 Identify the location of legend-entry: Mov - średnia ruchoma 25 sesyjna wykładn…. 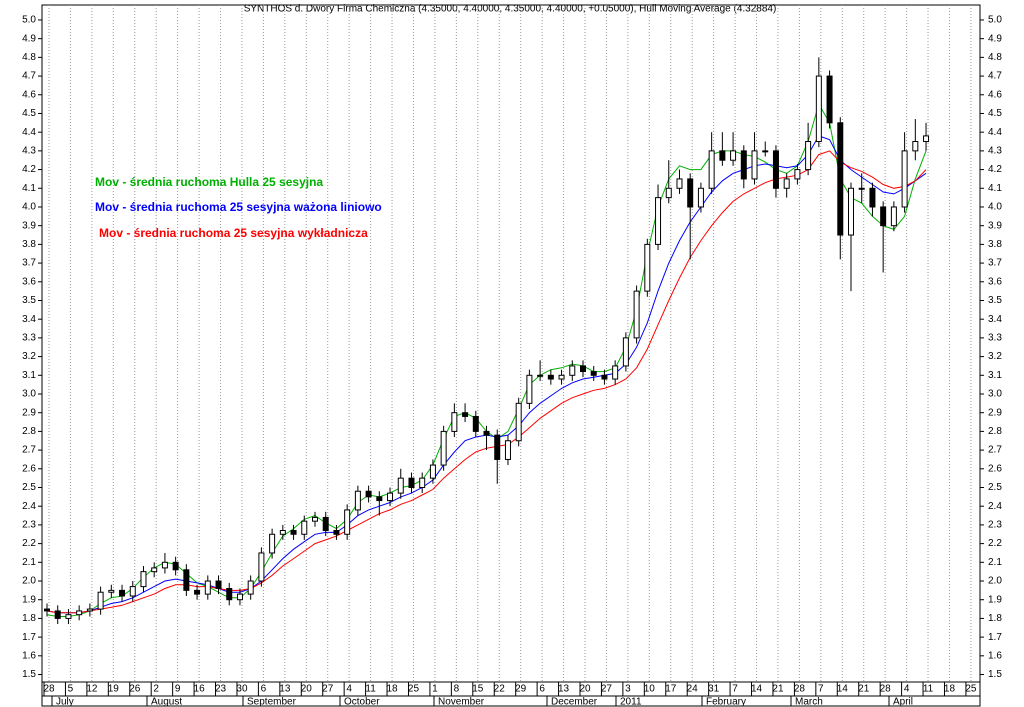
(233, 233).